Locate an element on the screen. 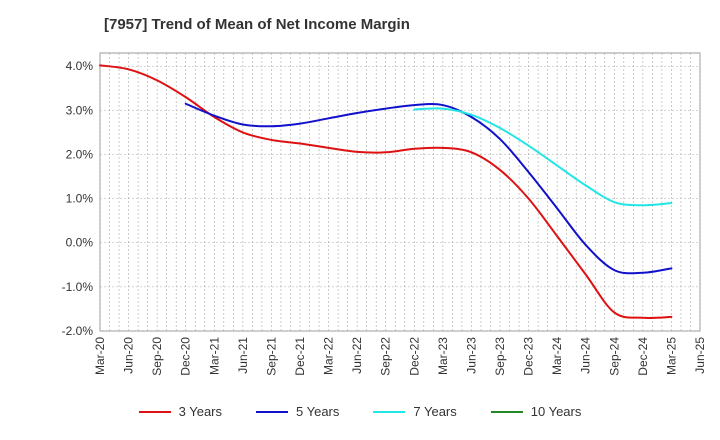 The height and width of the screenshot is (440, 720). legend: 3 Years 5 Years 7 Years 10 Years is located at coordinates (360, 411).